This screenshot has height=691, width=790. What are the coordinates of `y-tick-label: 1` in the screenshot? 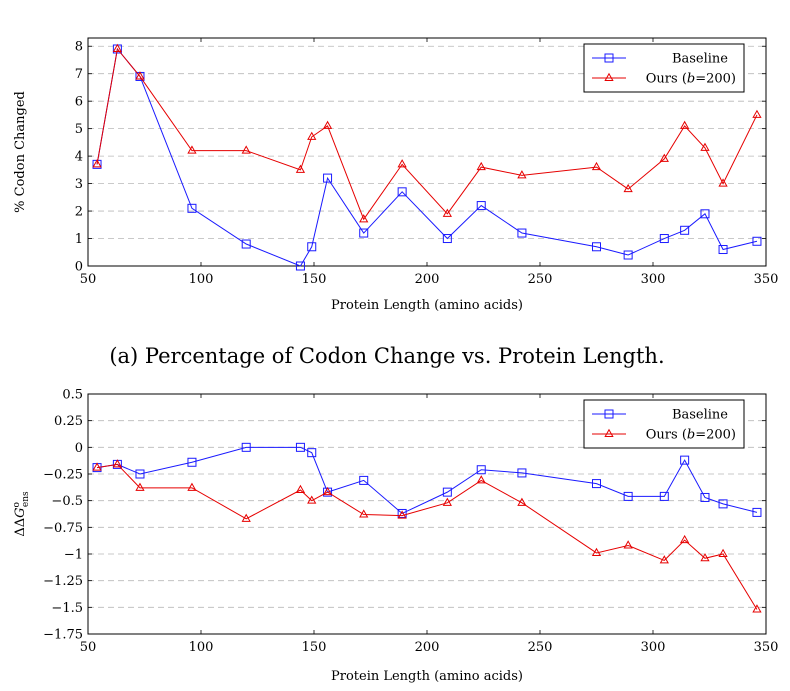 It's located at (79, 239).